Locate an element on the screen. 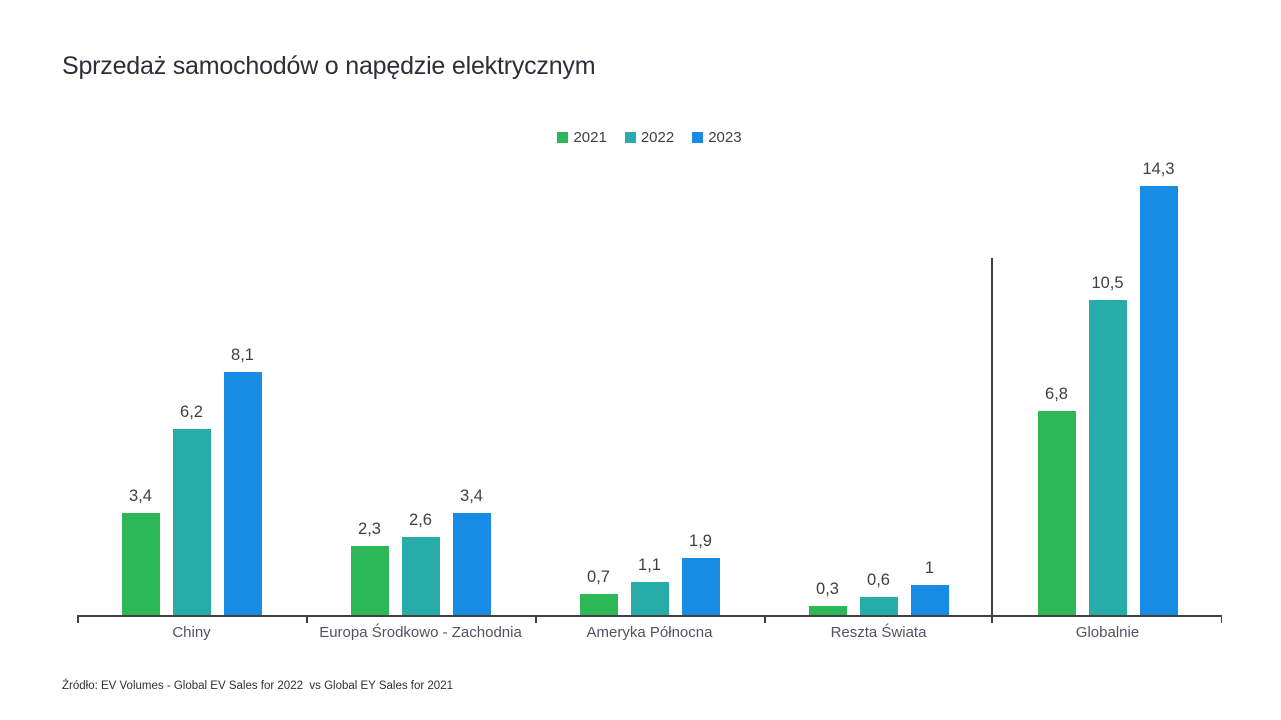 This screenshot has width=1281, height=720. bar-group-Europa Środkowo - Zachodnia: 2,3 2,6 3,4 is located at coordinates (420, 387).